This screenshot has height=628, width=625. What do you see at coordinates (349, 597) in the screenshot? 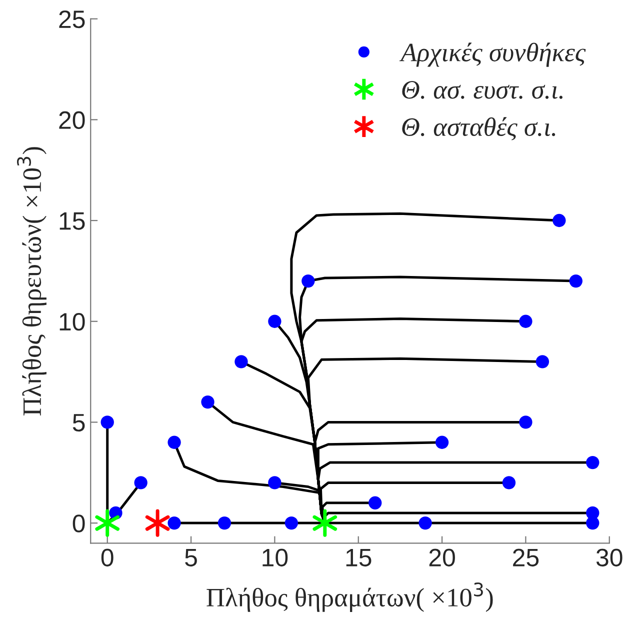
I see `x-axis-title: Πλήθος θηραμάτων( ×10$^{3}$)` at bounding box center [349, 597].